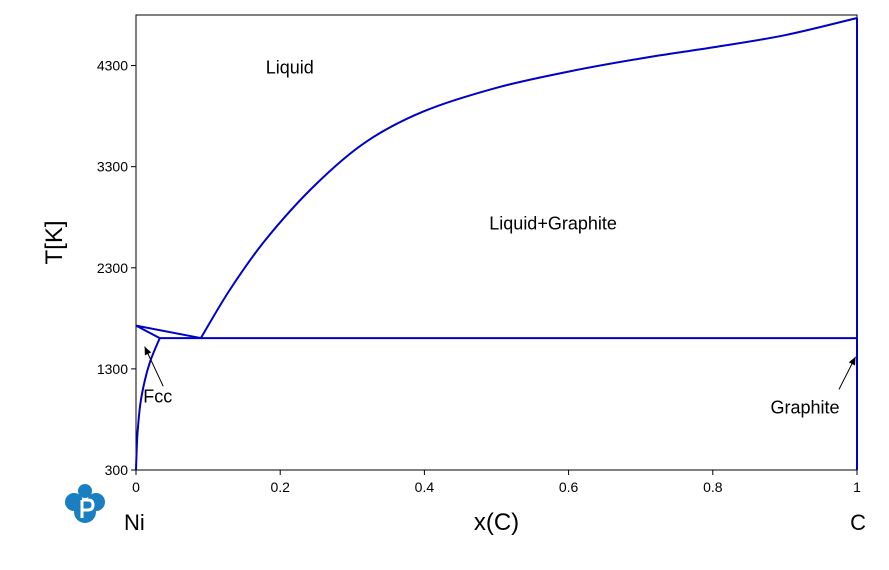 Image resolution: width=889 pixels, height=570 pixels. What do you see at coordinates (54, 242) in the screenshot?
I see `y-axis-title: T[K]` at bounding box center [54, 242].